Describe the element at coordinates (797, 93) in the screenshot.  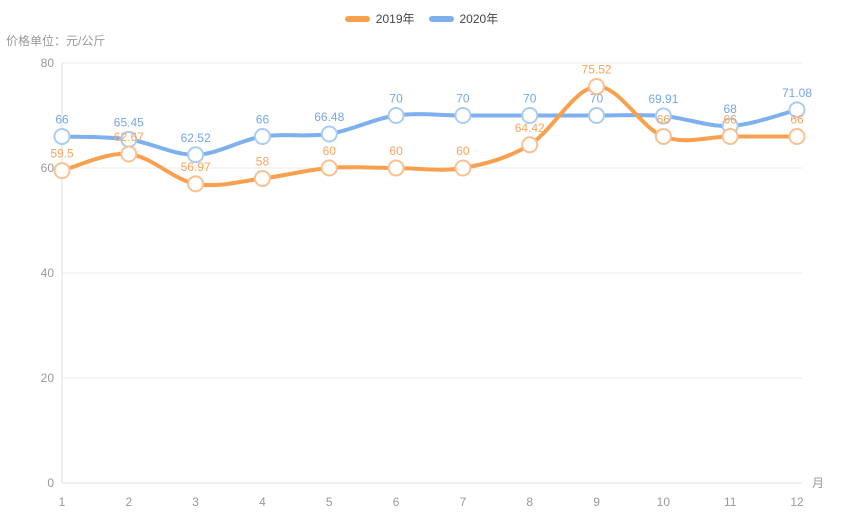
I see `data-point-label-2020年-m12: 71.08` at that location.